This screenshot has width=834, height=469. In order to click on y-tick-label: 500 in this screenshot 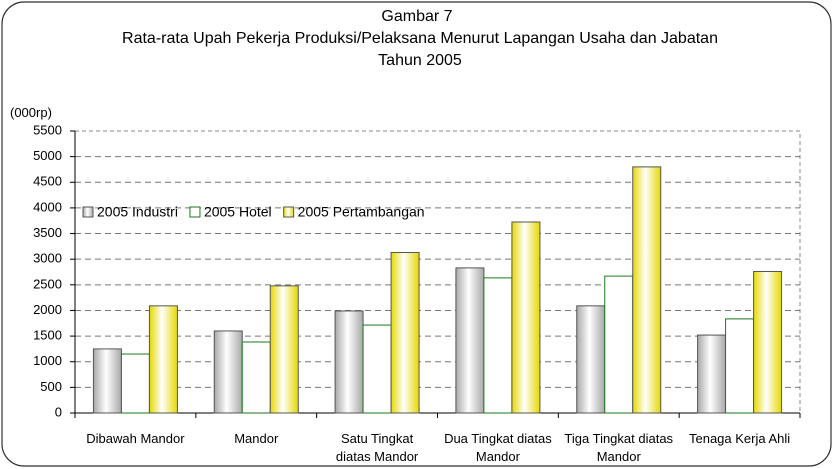, I will do `click(51, 386)`.